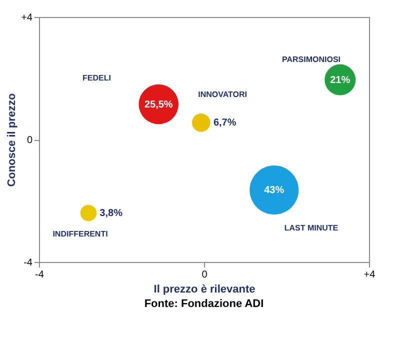 The image size is (400, 337). Describe the element at coordinates (28, 263) in the screenshot. I see `y-tick-label: -4` at that location.